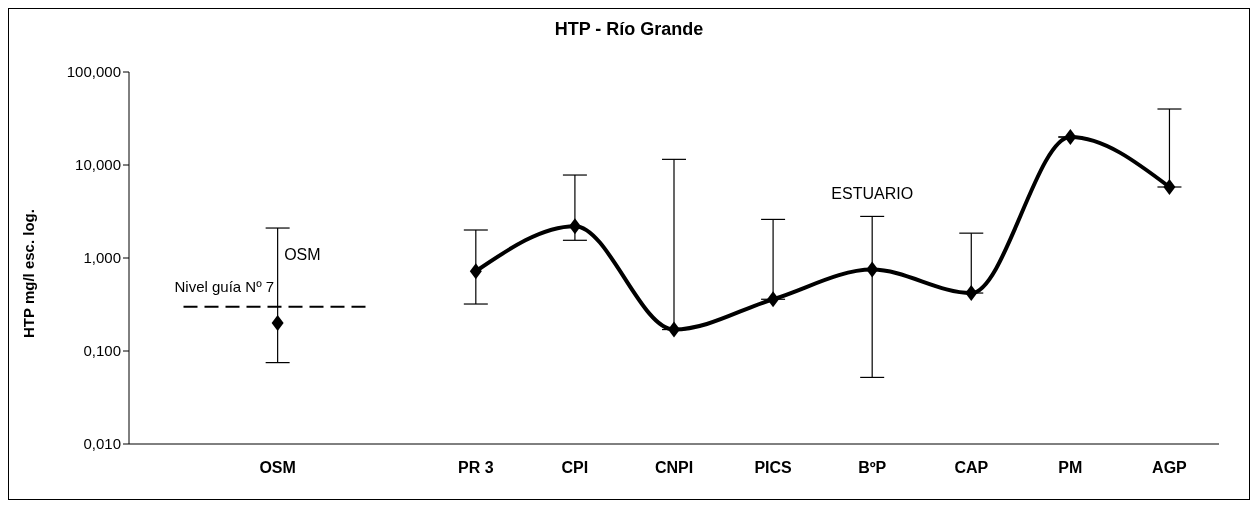  Describe the element at coordinates (674, 468) in the screenshot. I see `x-tick-label: CNPI` at that location.